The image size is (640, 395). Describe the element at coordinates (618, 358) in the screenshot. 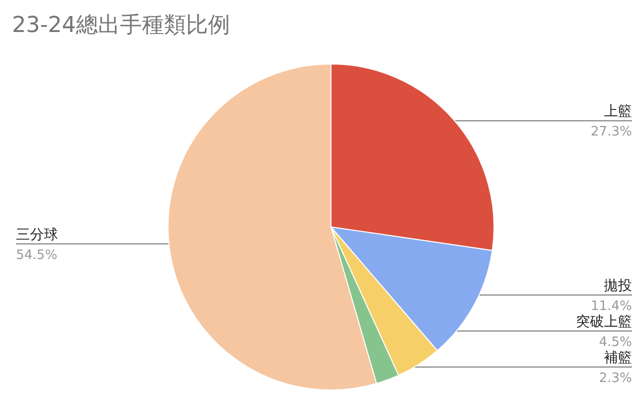

I see `slice-label: 補籃` at that location.